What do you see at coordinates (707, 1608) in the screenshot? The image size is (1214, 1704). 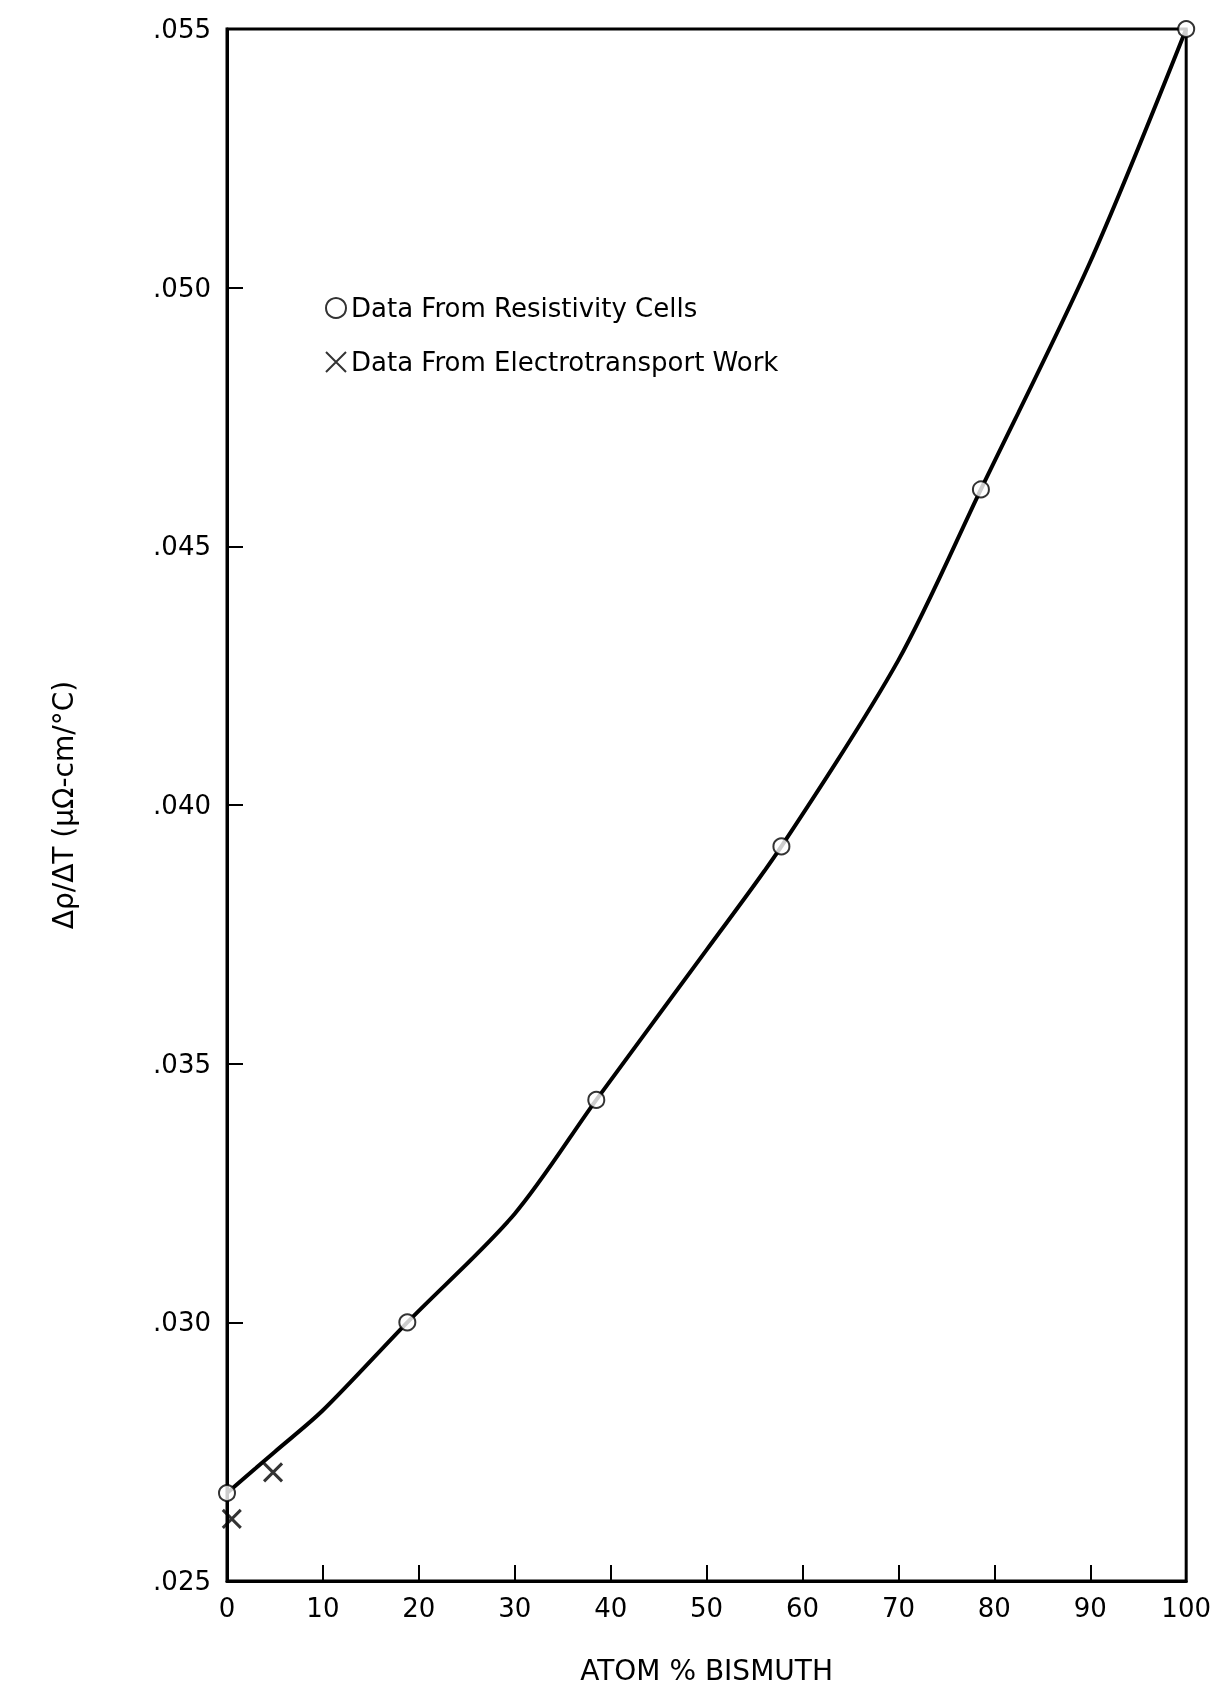 I see `x-tick-label: 50` at bounding box center [707, 1608].